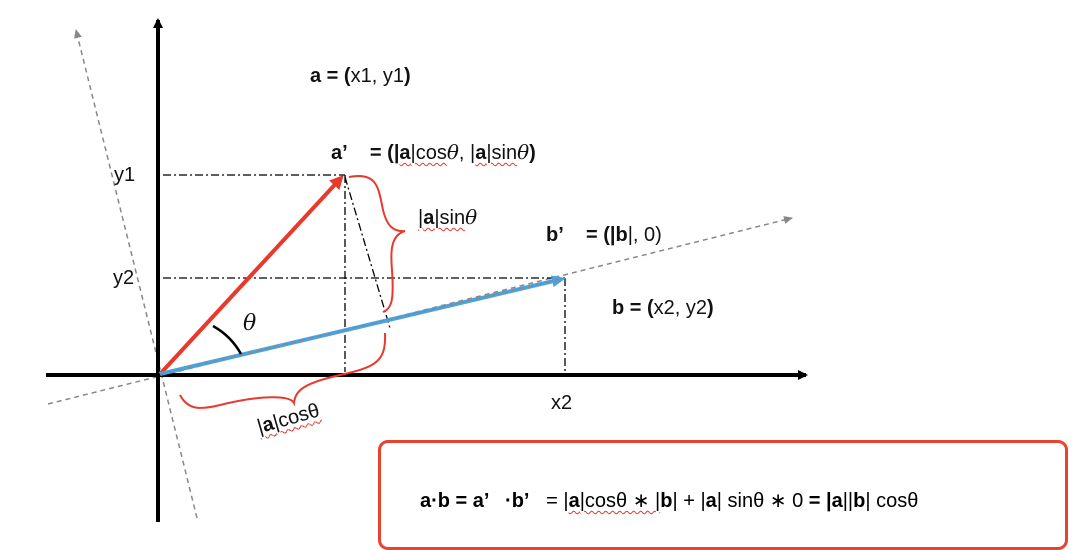 The height and width of the screenshot is (550, 1077). What do you see at coordinates (663, 308) in the screenshot?
I see `vector-b-definition: b = (x2, y2)` at bounding box center [663, 308].